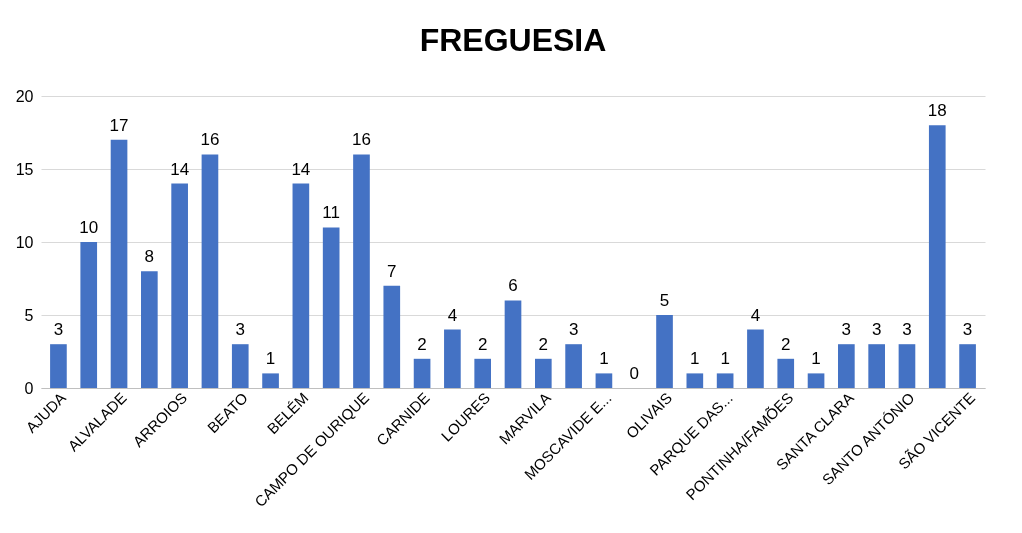 Image resolution: width=1022 pixels, height=533 pixels. I want to click on y-tick-label: 10, so click(24, 242).